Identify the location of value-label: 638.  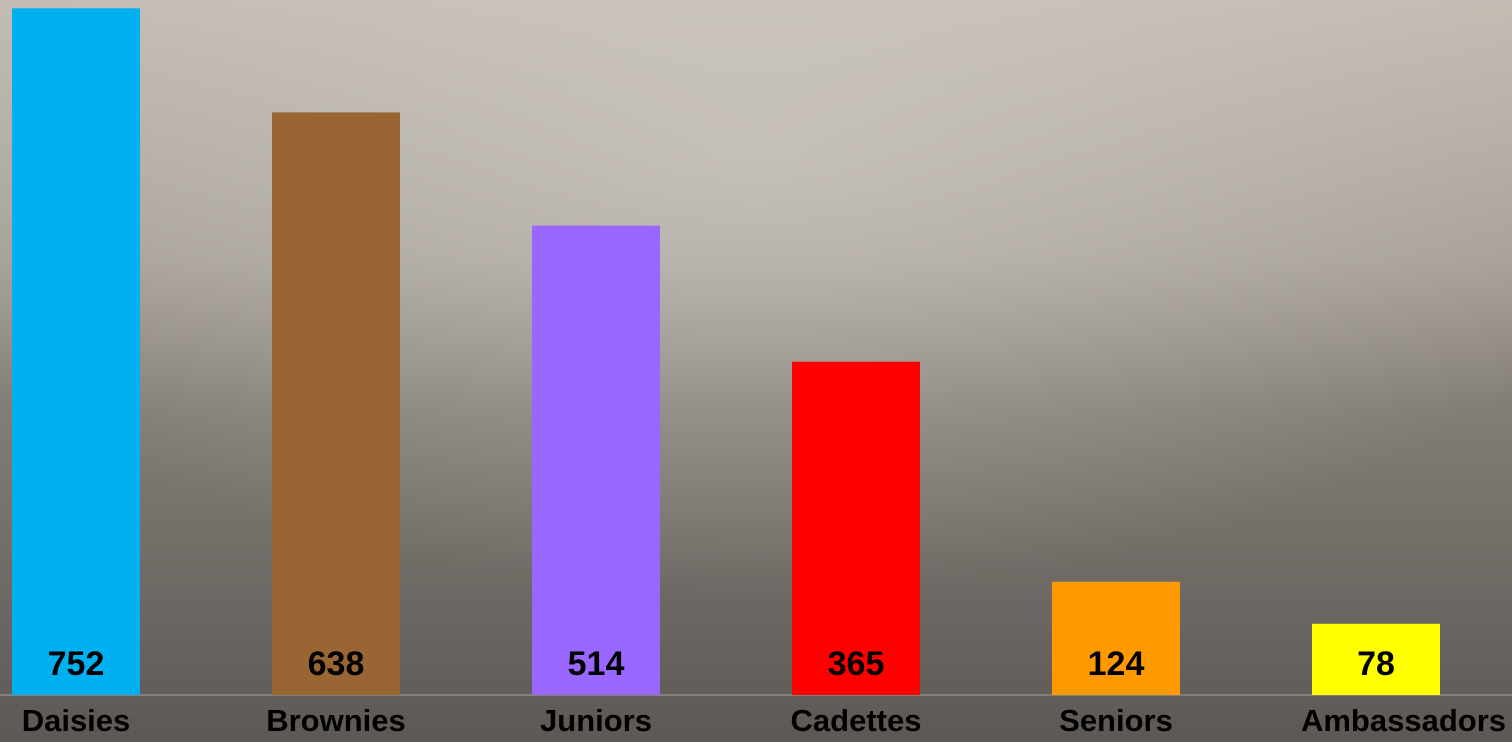
(336, 664).